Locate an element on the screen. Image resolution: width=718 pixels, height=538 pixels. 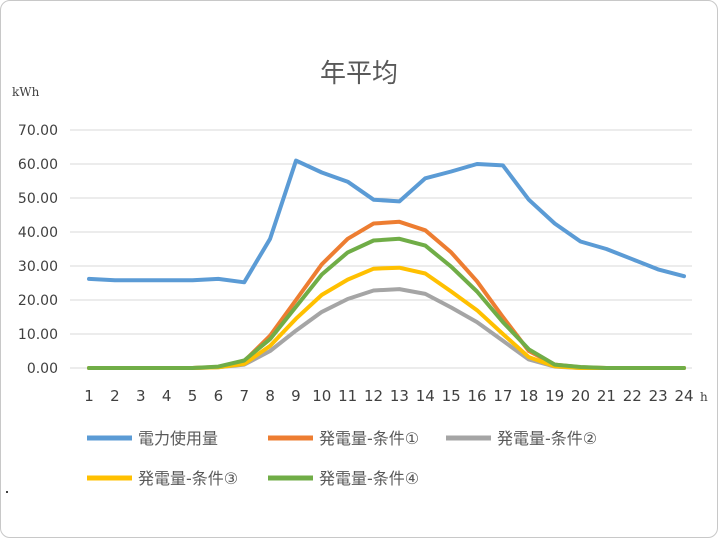
x-tick-label: 2 is located at coordinates (115, 396).